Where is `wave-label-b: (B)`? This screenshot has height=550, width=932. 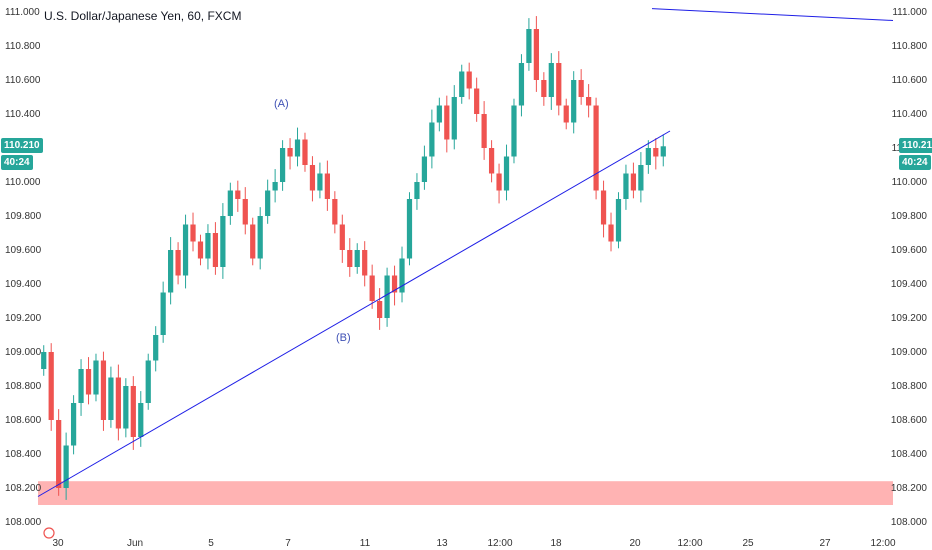 wave-label-b: (B) is located at coordinates (343, 338).